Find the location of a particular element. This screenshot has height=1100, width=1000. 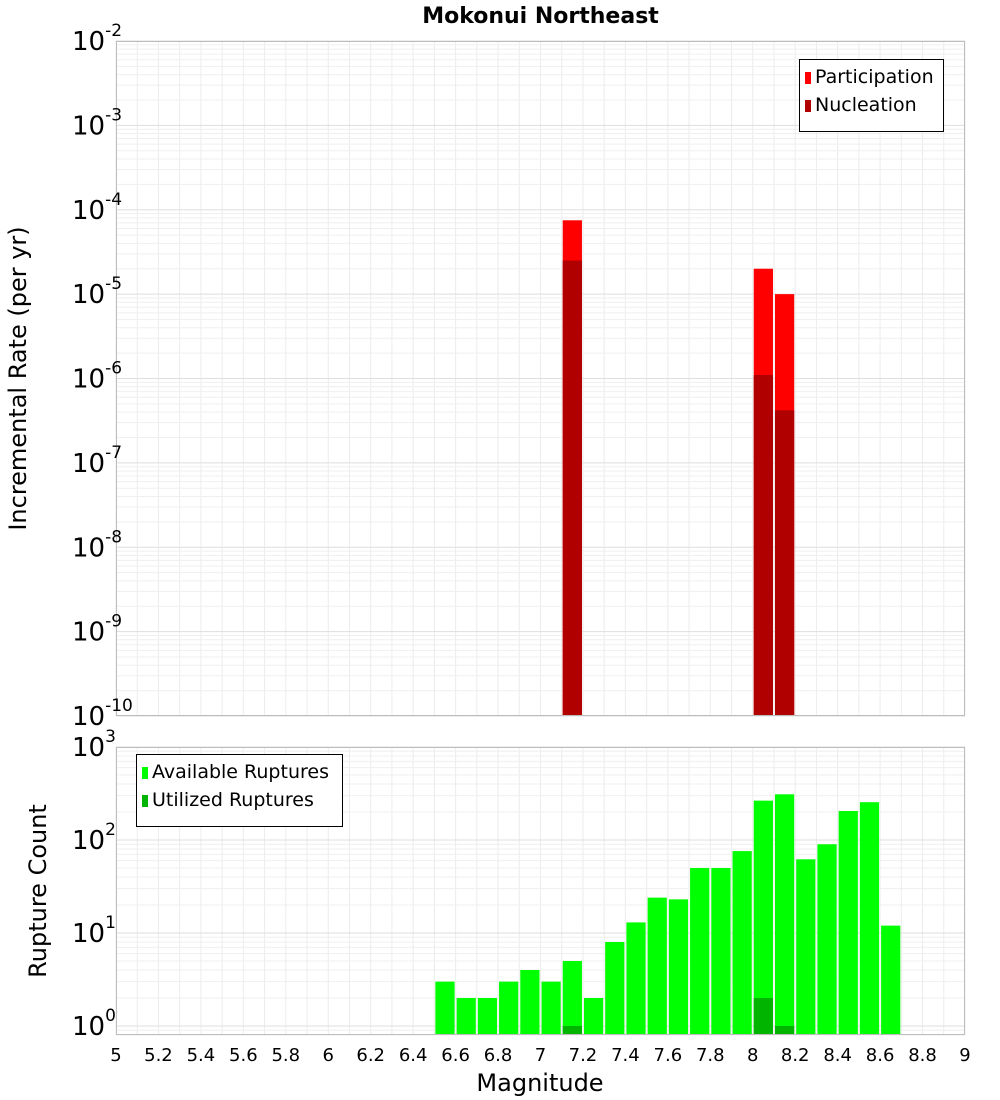

y-tick-label: 10³ is located at coordinates (94, 745).